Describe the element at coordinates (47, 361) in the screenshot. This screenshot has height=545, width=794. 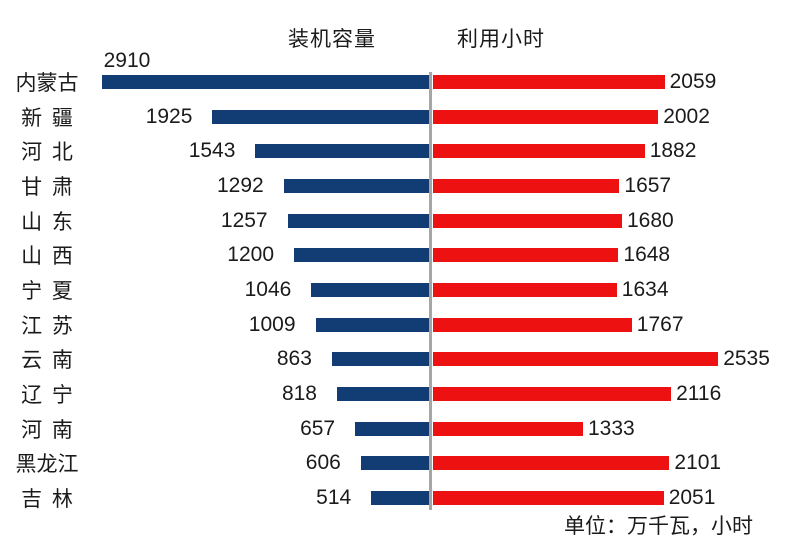
I see `category-label: 云 南` at that location.